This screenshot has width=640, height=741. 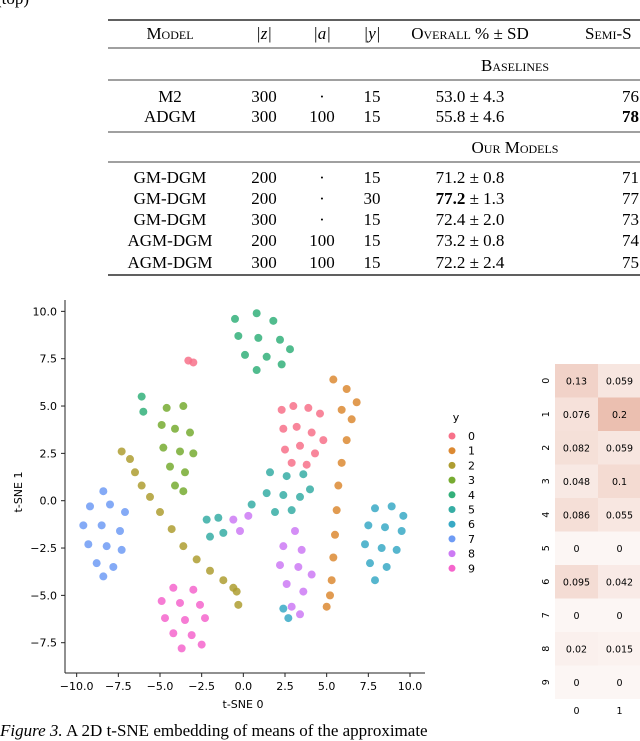 I want to click on column-header: Model, so click(x=169, y=33).